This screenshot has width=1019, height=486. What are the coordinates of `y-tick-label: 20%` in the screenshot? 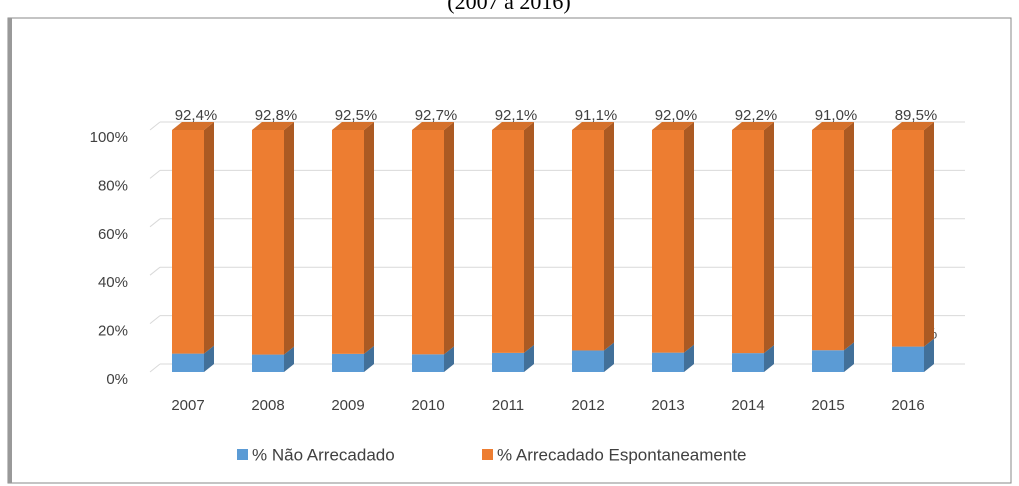 It's located at (113, 331).